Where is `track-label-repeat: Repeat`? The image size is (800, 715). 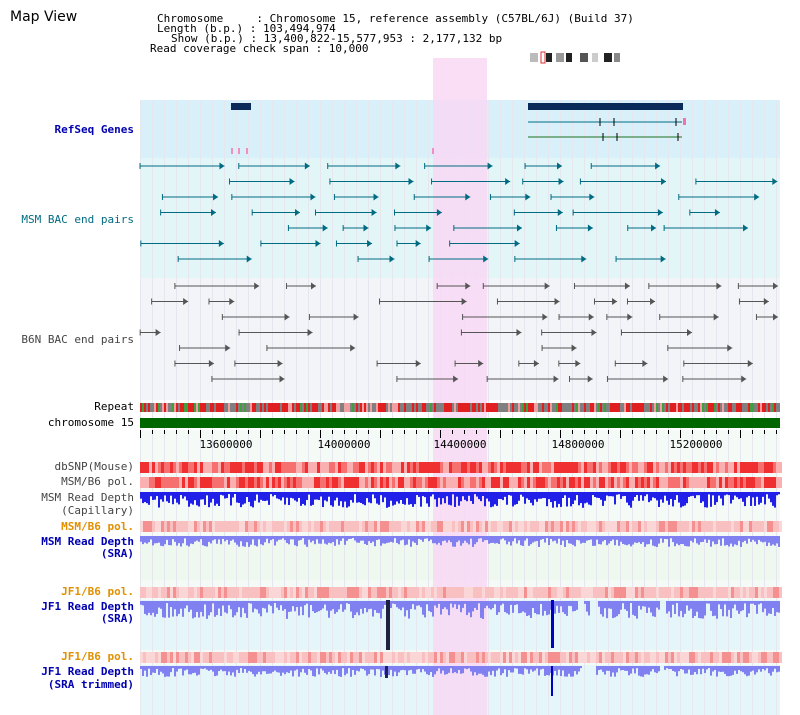 track-label-repeat: Repeat is located at coordinates (114, 406).